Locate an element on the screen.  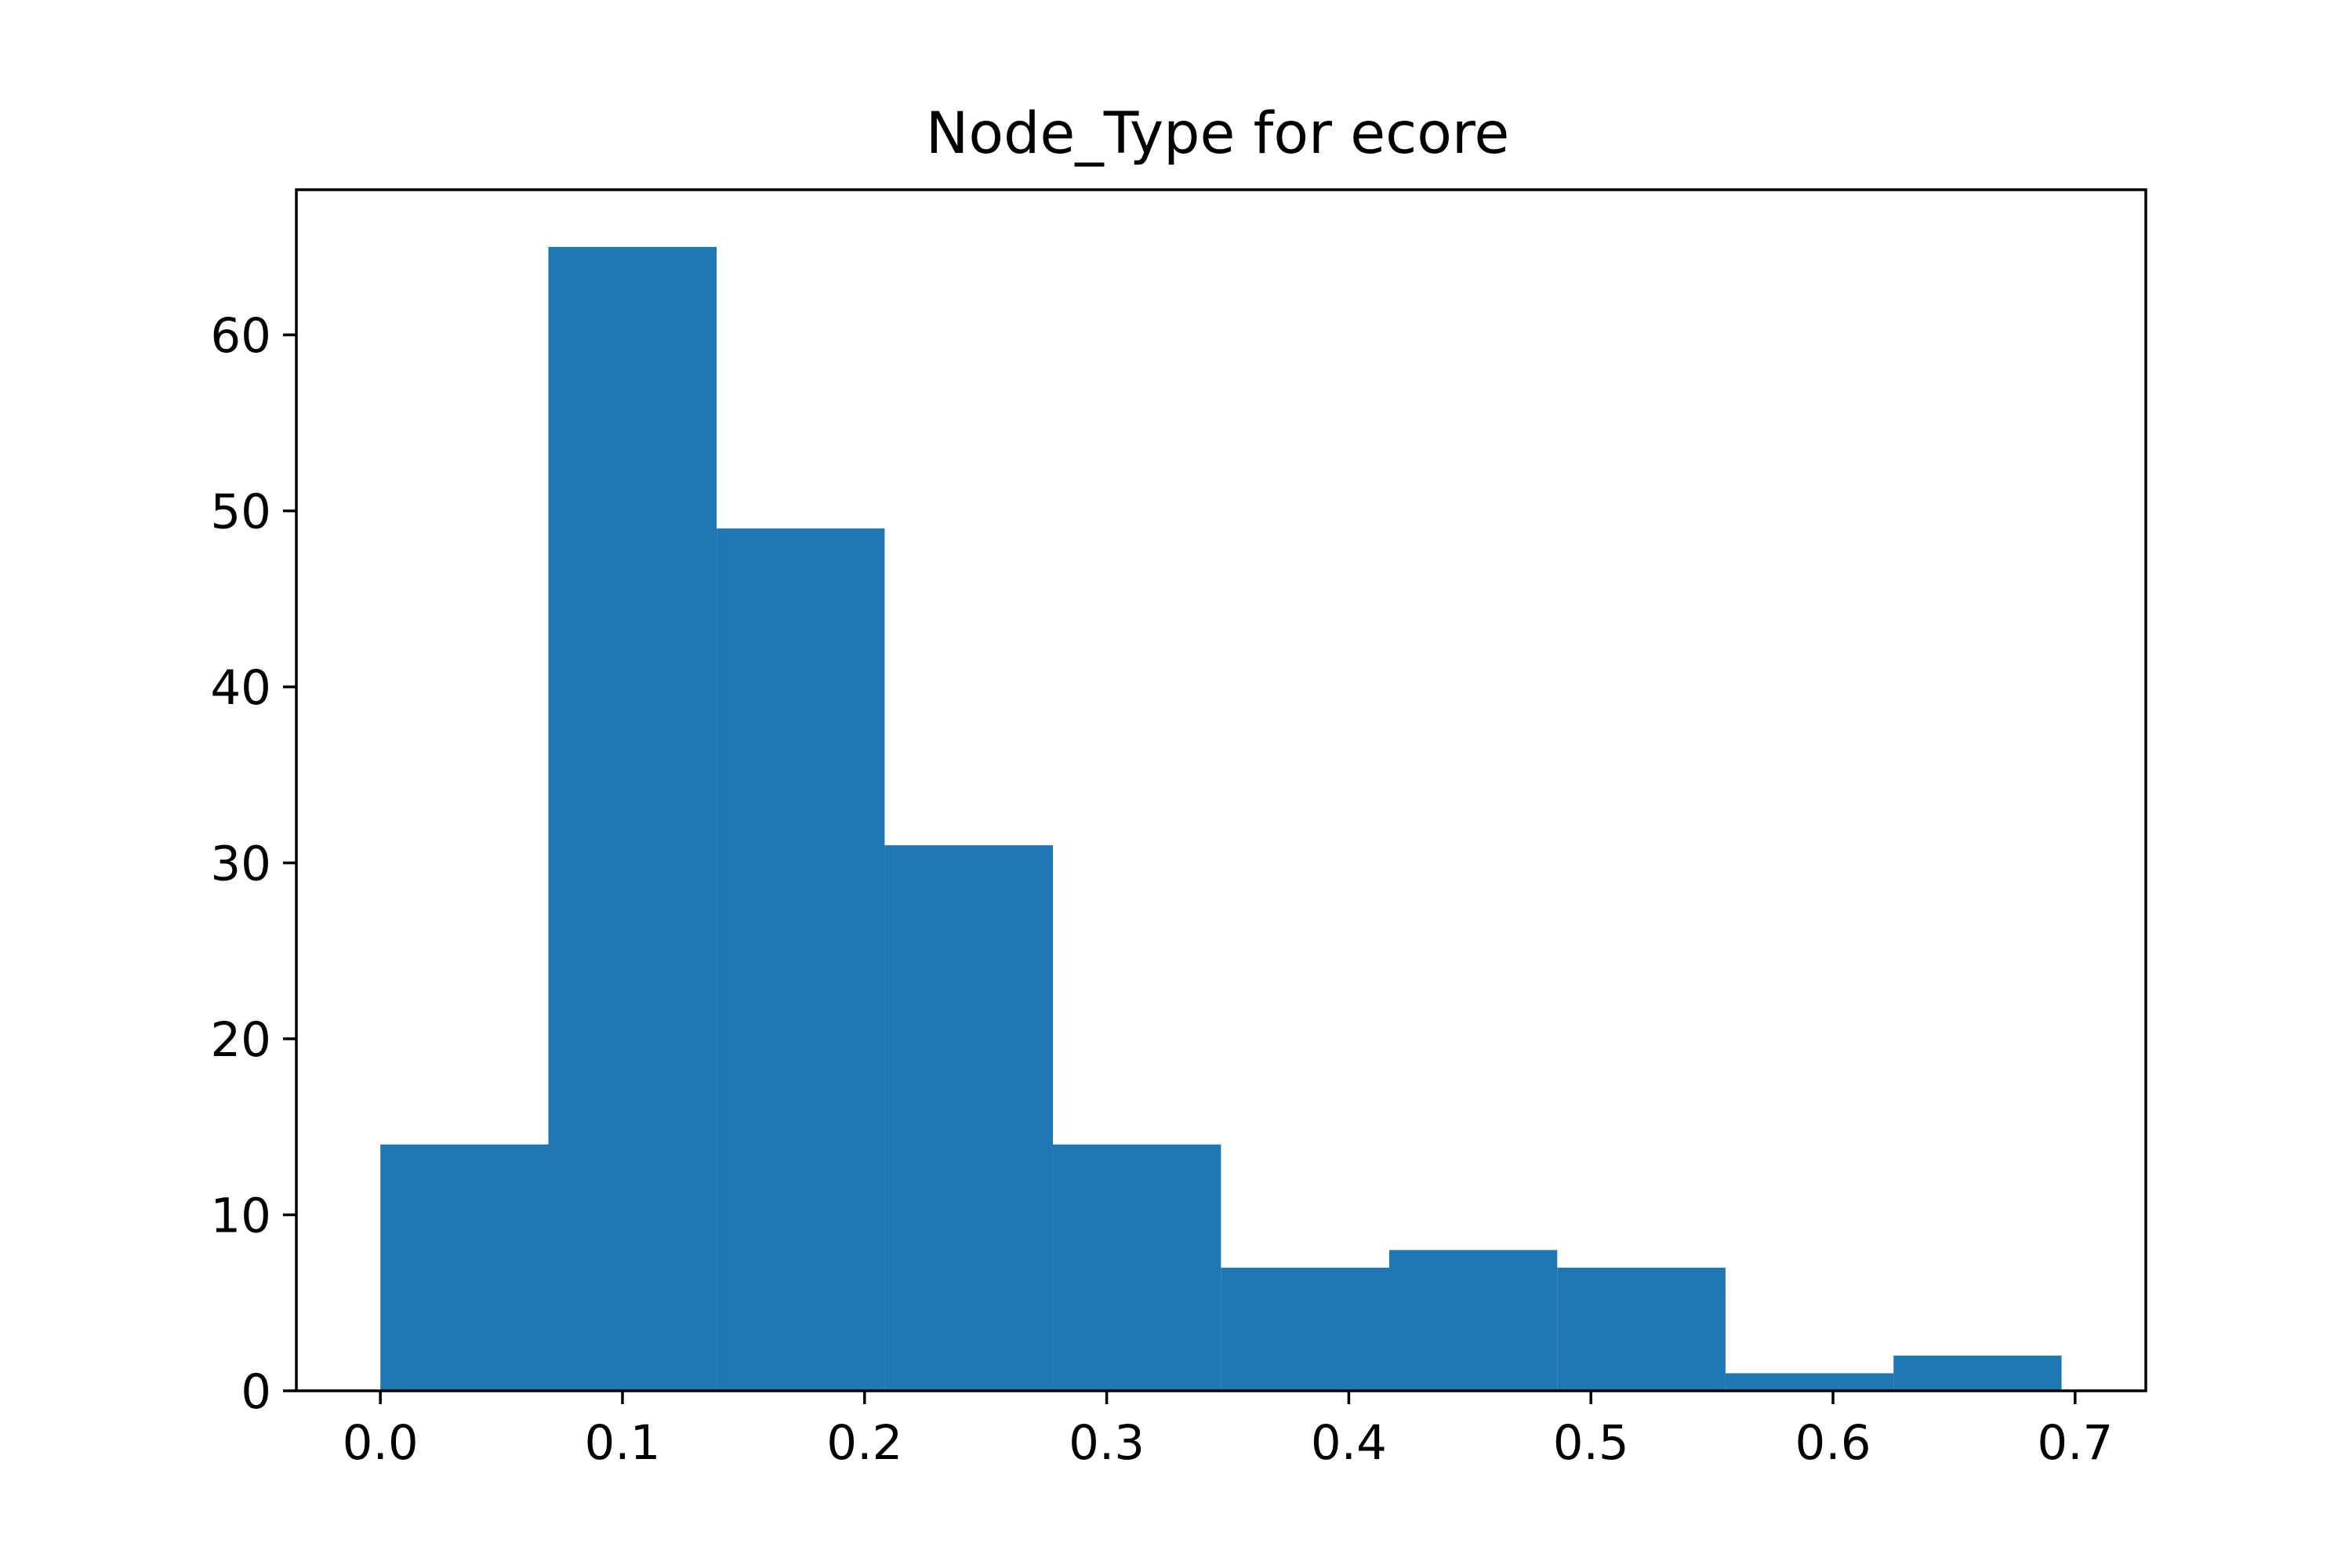
x-tick-label: 0.5 is located at coordinates (1591, 1443).